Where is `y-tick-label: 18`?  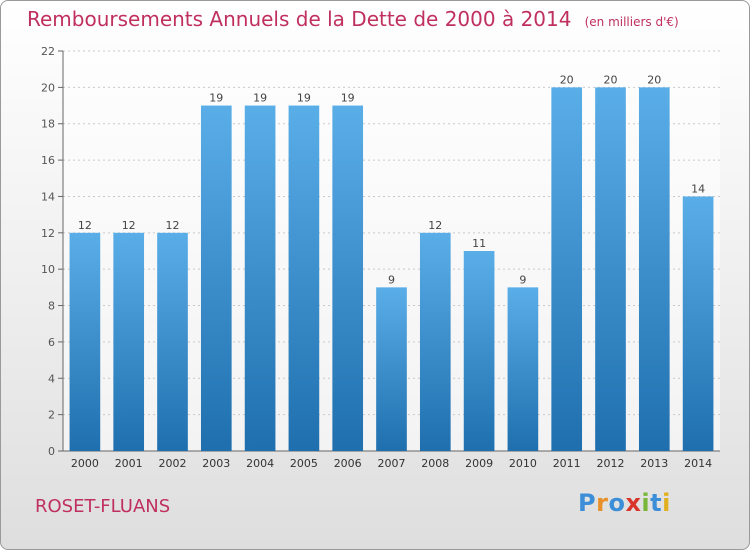 y-tick-label: 18 is located at coordinates (48, 124).